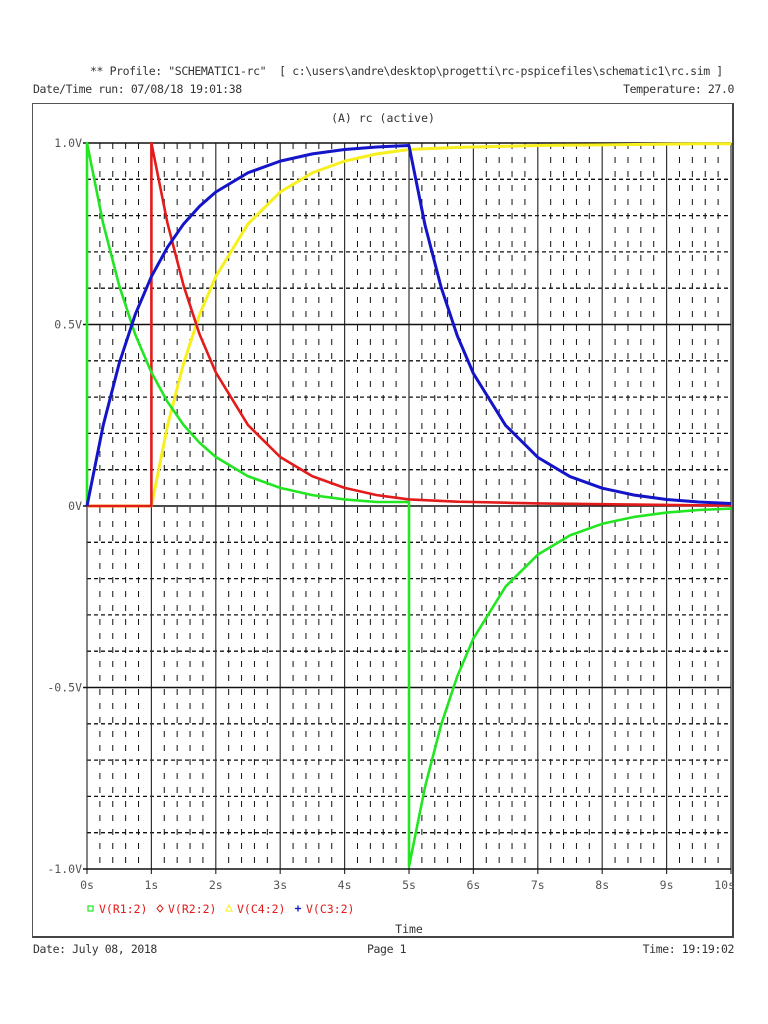  What do you see at coordinates (160, 908) in the screenshot?
I see `legend-diamond-icon` at bounding box center [160, 908].